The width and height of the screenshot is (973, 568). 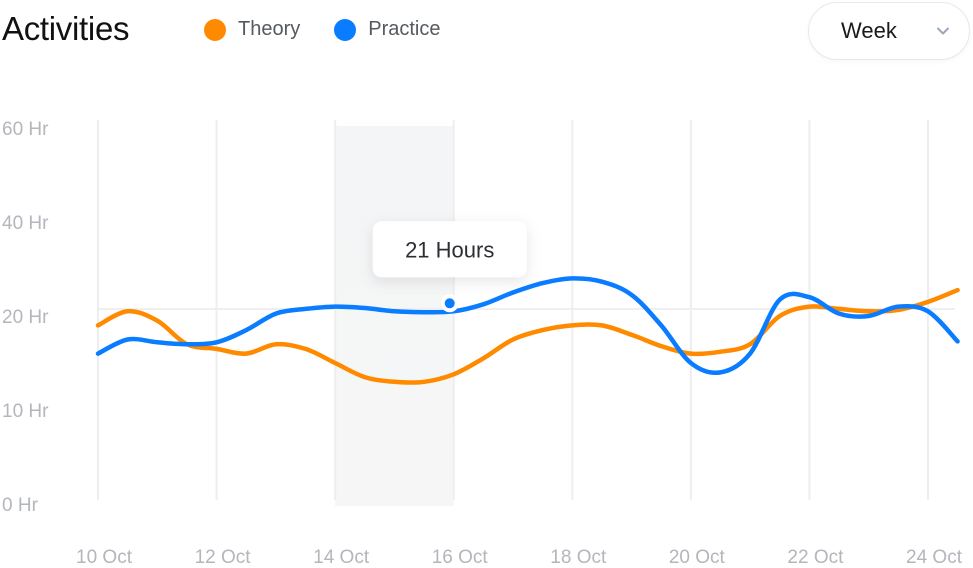 I want to click on legend-item-theory: Theory, so click(x=252, y=29).